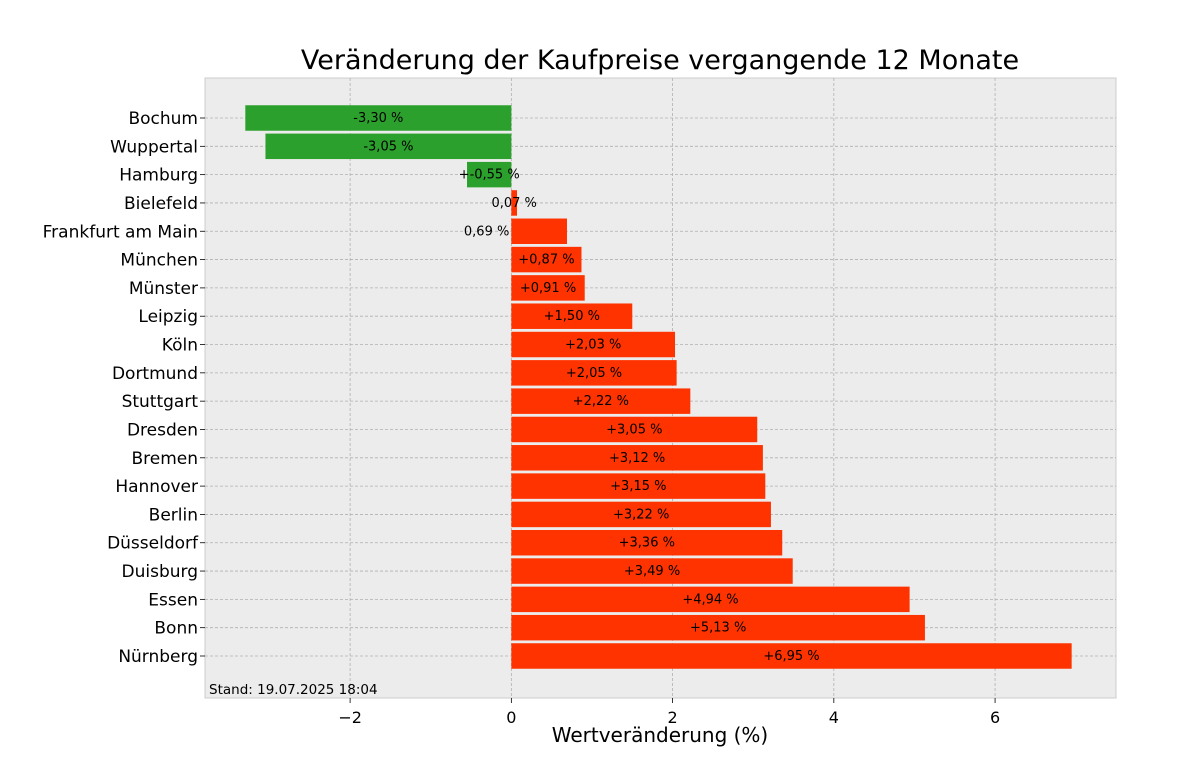 This screenshot has width=1200, height=775. What do you see at coordinates (834, 717) in the screenshot?
I see `x-tick-label: 4` at bounding box center [834, 717].